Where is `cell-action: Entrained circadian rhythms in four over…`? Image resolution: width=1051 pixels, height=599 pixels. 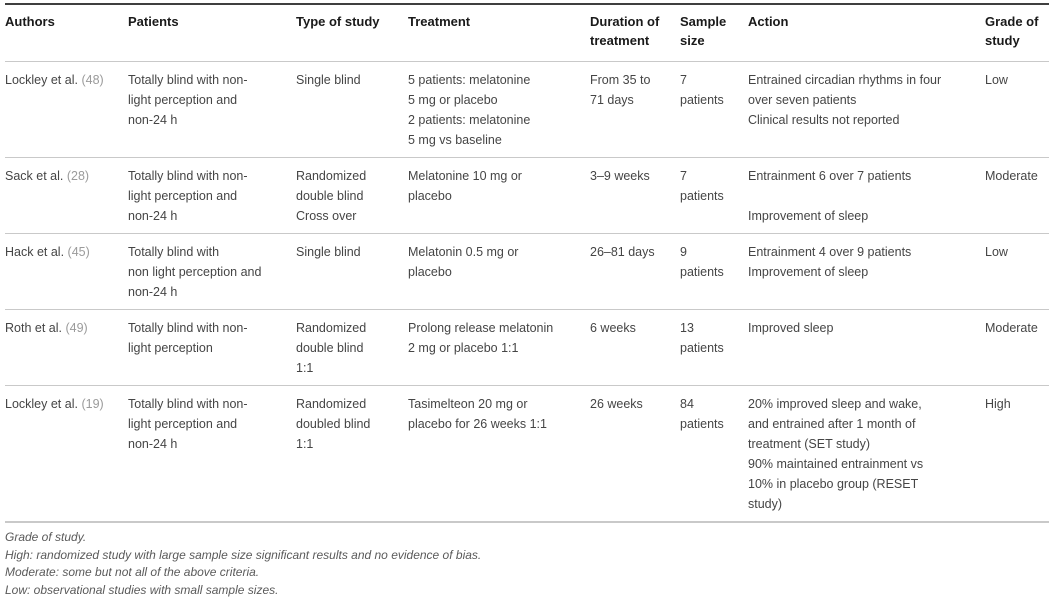
cell-action: Entrained circadian rhythms in four over… is located at coordinates (866, 110).